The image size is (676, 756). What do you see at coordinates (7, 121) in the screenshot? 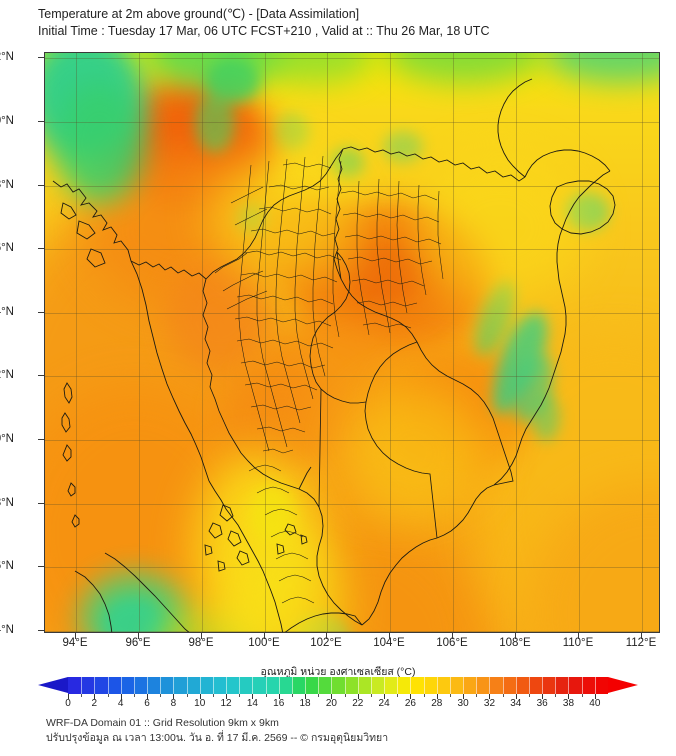
I see `y-axis-label: 20°N` at bounding box center [7, 121].